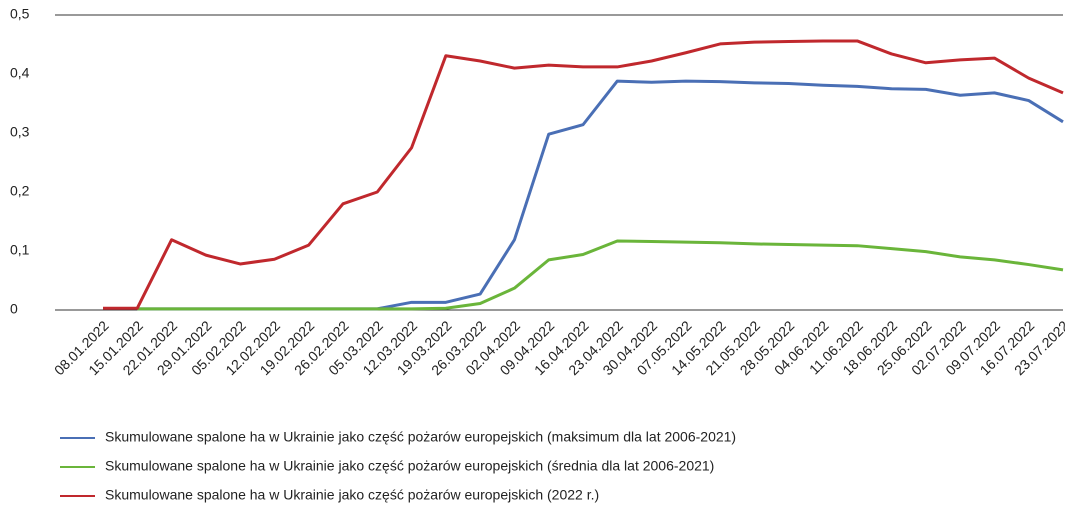 The width and height of the screenshot is (1065, 513). What do you see at coordinates (20, 191) in the screenshot?
I see `y-tick-label: 0,2` at bounding box center [20, 191].